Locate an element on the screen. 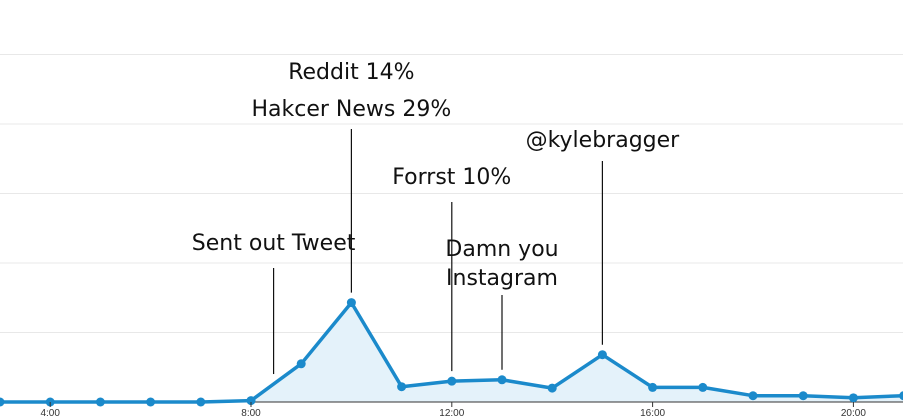 The image size is (903, 418). annotation-text: Forrst 10% is located at coordinates (451, 177).